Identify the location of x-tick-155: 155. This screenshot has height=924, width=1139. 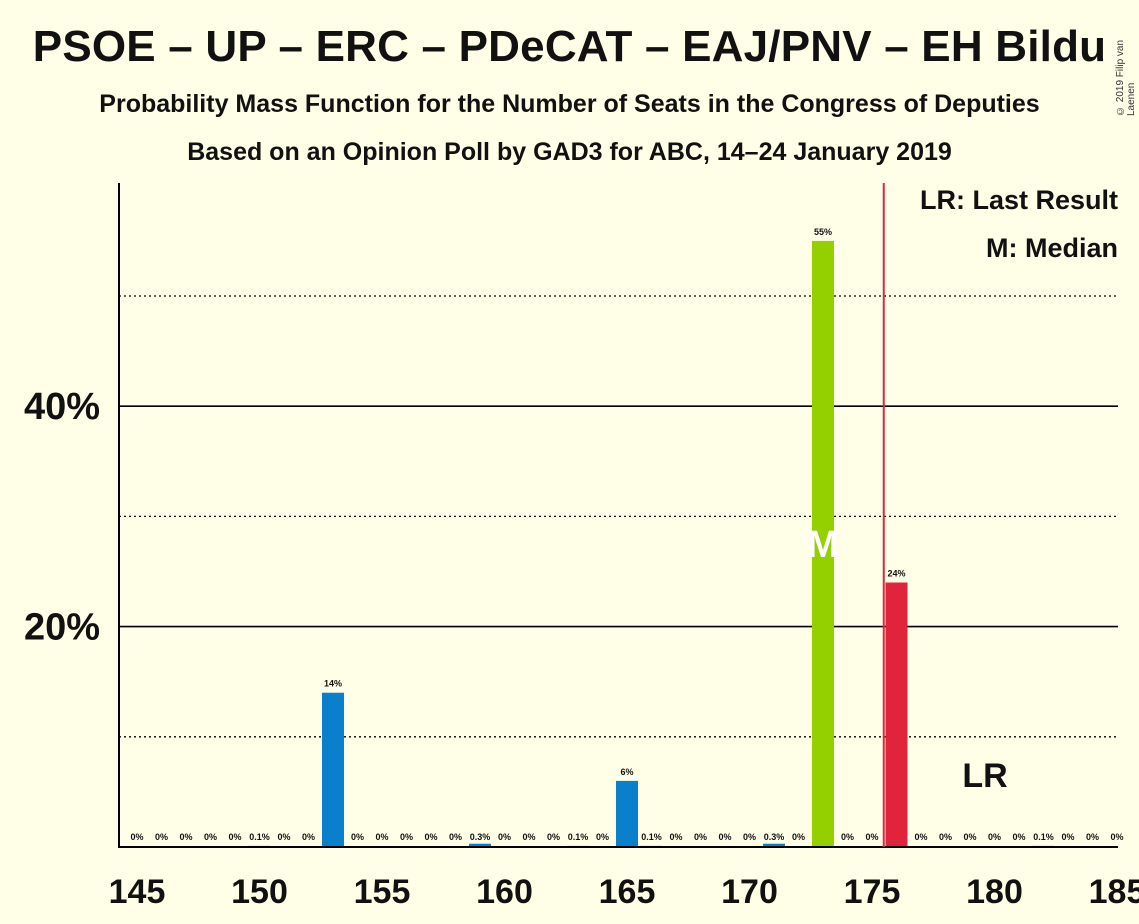
(382, 892).